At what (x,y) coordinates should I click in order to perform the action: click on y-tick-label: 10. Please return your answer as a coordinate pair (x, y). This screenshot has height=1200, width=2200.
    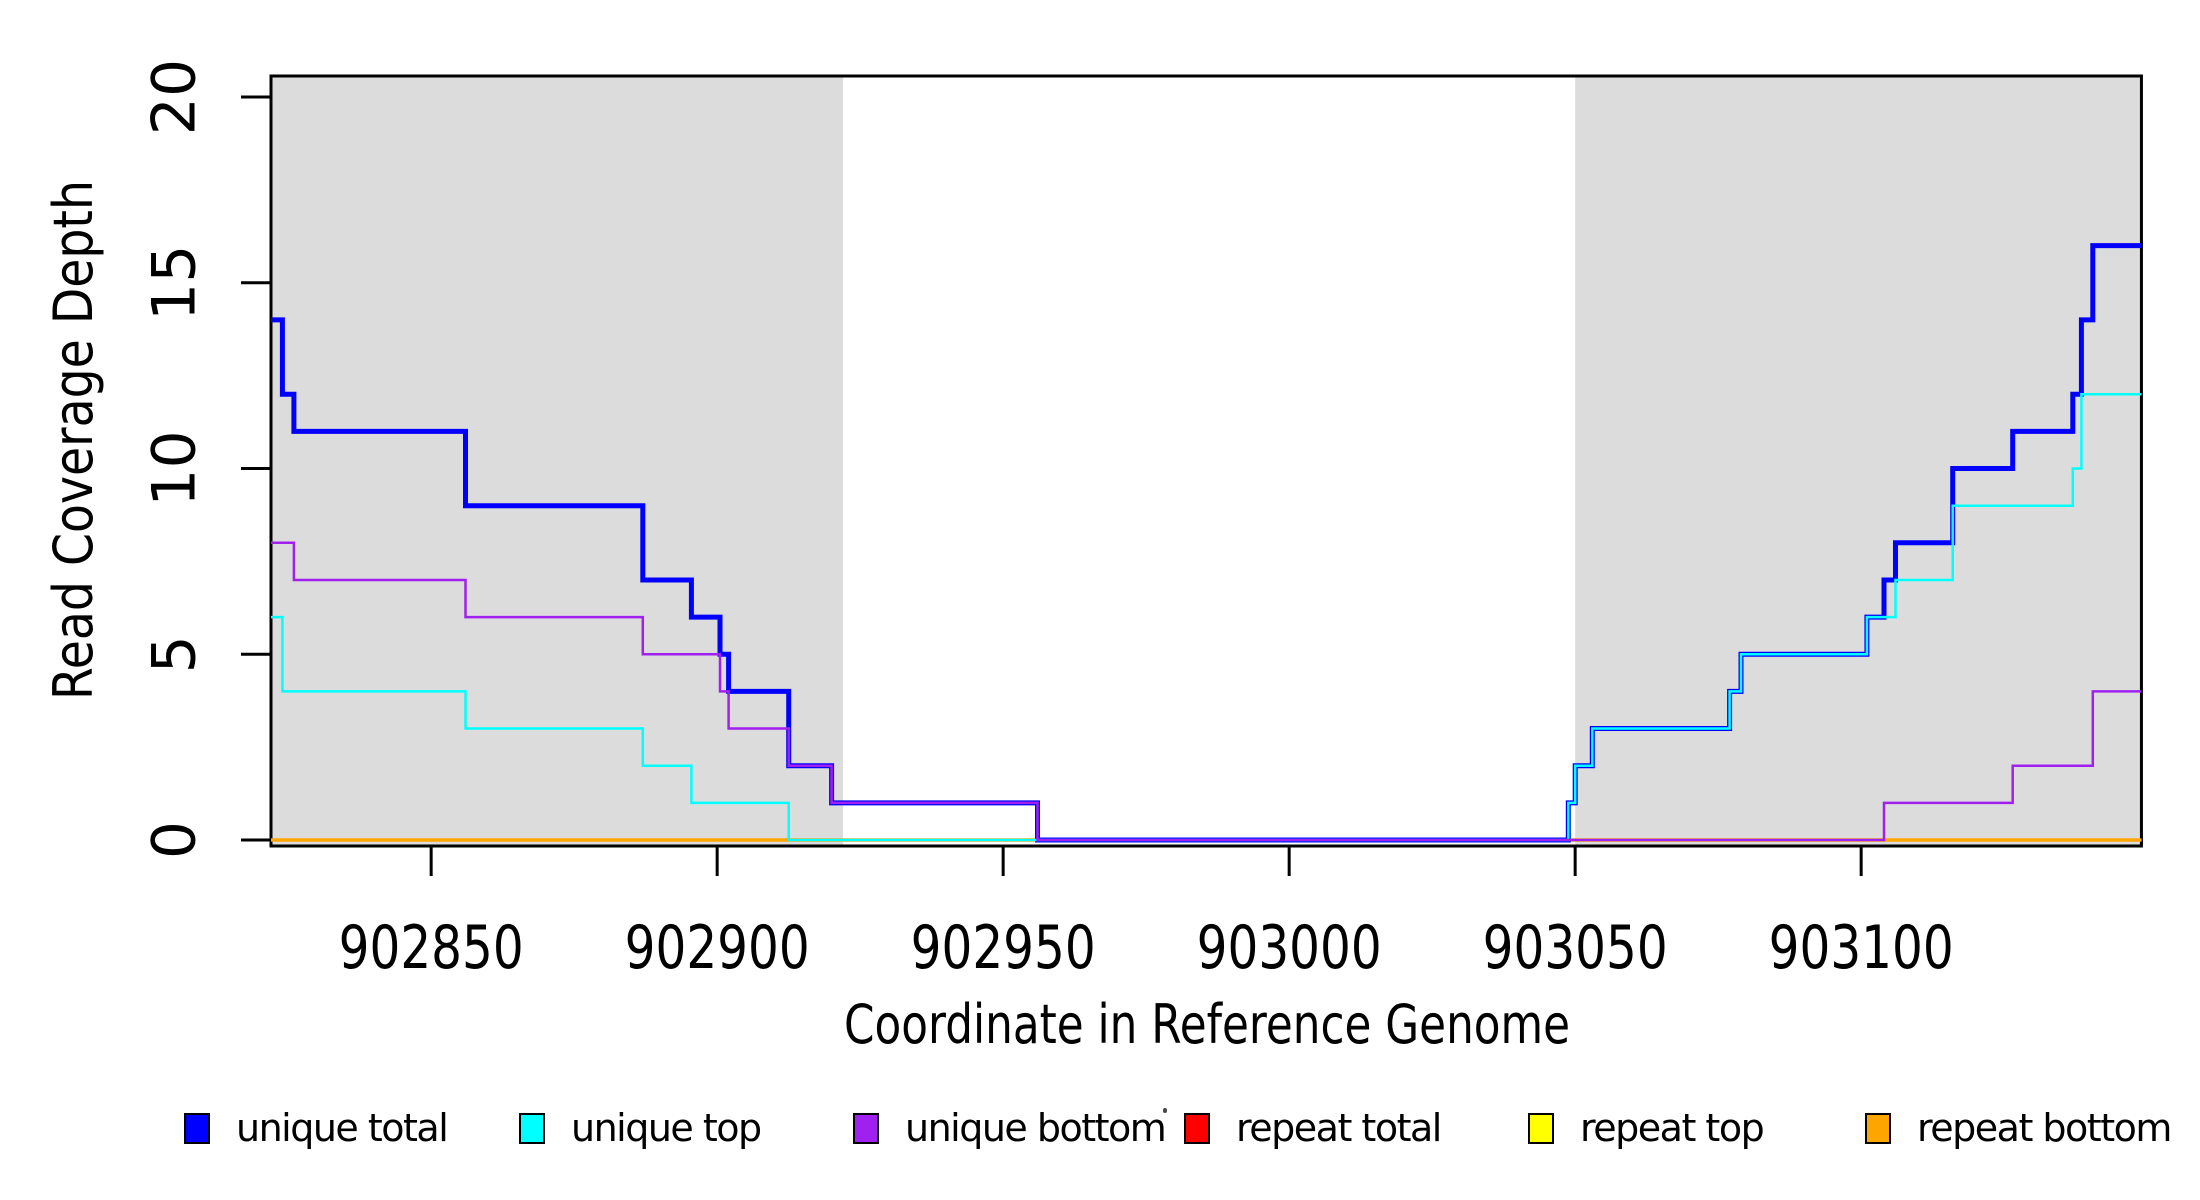
    Looking at the image, I should click on (175, 468).